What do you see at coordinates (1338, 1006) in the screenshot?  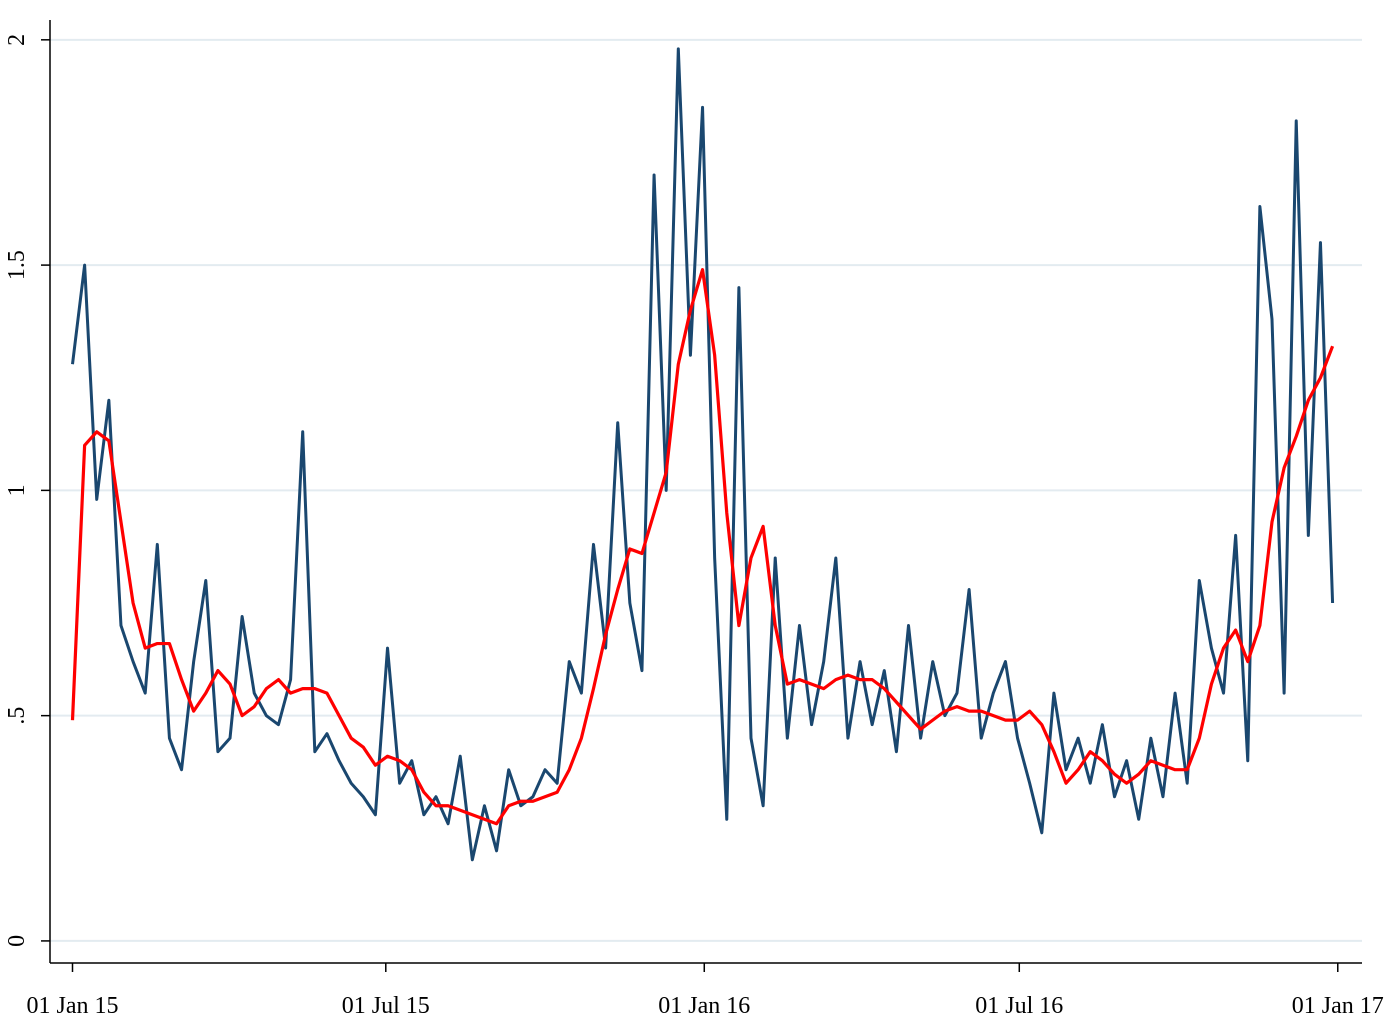 I see `x-tick-label: 01 Jan 17` at bounding box center [1338, 1006].